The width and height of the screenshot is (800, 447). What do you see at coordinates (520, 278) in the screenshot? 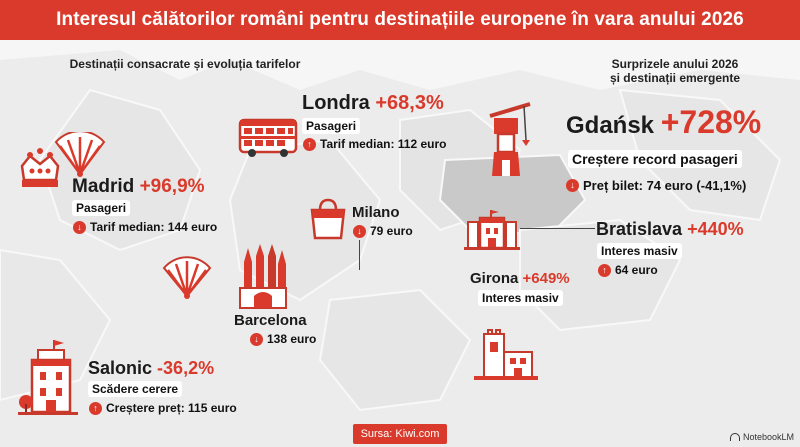
I see `city-girona: Girona +649%` at bounding box center [520, 278].